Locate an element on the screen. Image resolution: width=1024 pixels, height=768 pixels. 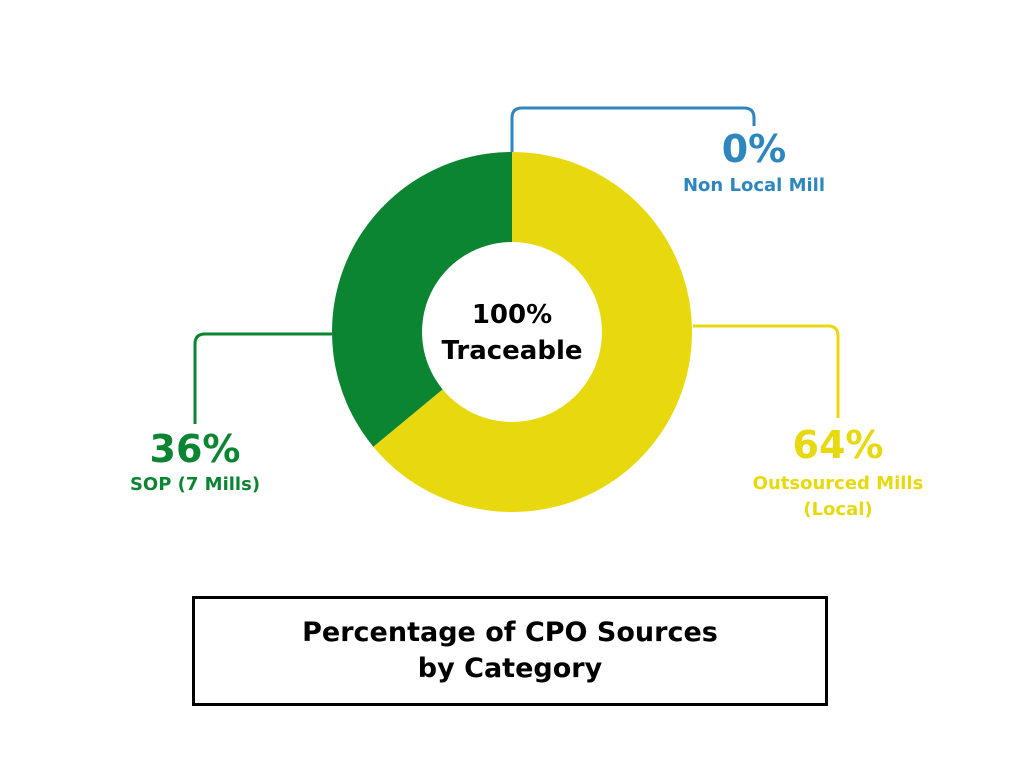
chart-title-box: Percentage of CPO Sources by Category is located at coordinates (510, 651).